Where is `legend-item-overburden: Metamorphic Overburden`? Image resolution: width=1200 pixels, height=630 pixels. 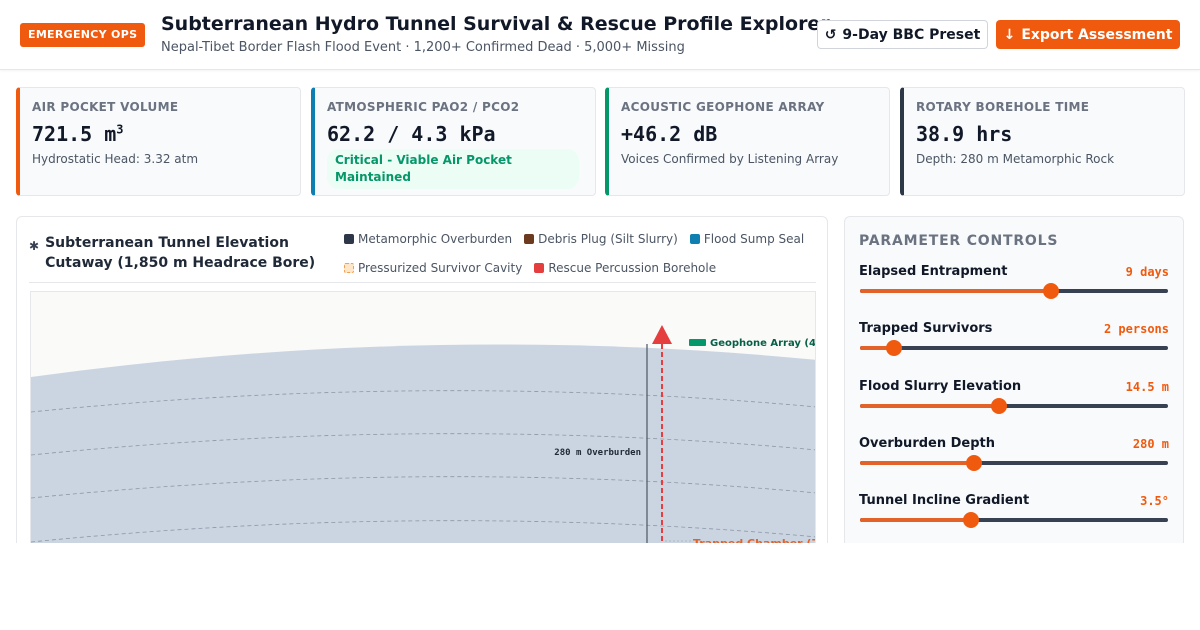
legend-item-overburden: Metamorphic Overburden is located at coordinates (428, 239).